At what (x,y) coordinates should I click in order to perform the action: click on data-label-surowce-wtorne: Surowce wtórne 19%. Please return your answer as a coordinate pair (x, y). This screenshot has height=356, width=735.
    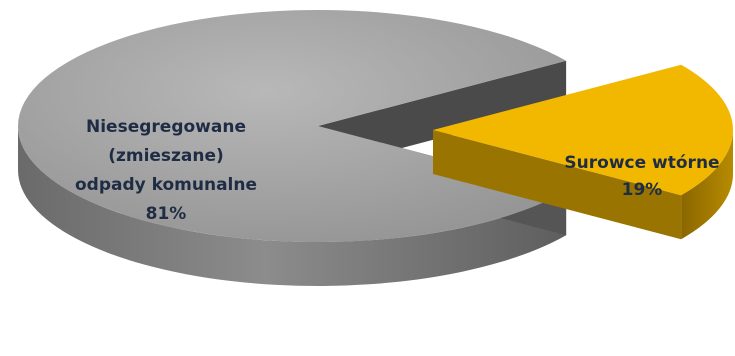
    Looking at the image, I should click on (641, 176).